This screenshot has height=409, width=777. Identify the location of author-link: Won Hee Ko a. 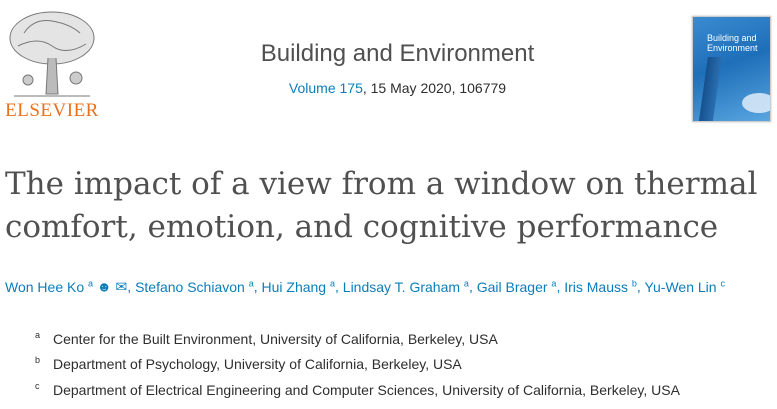
(49, 286).